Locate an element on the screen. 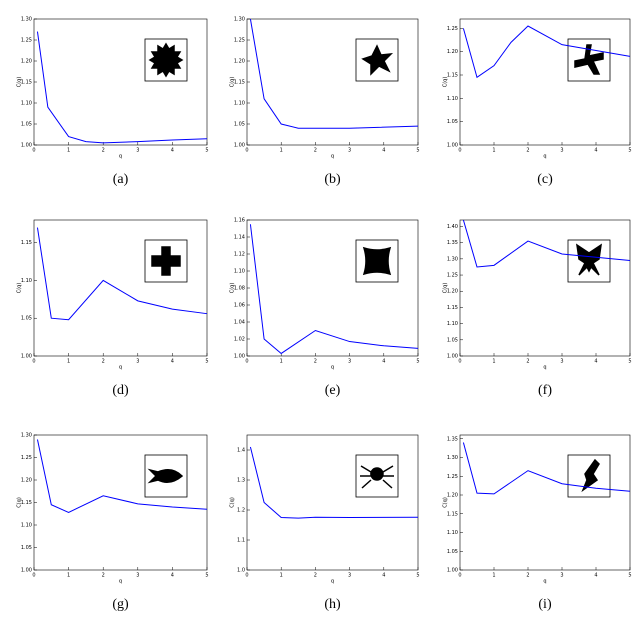  y-tick-label: 1.06 is located at coordinates (239, 306).